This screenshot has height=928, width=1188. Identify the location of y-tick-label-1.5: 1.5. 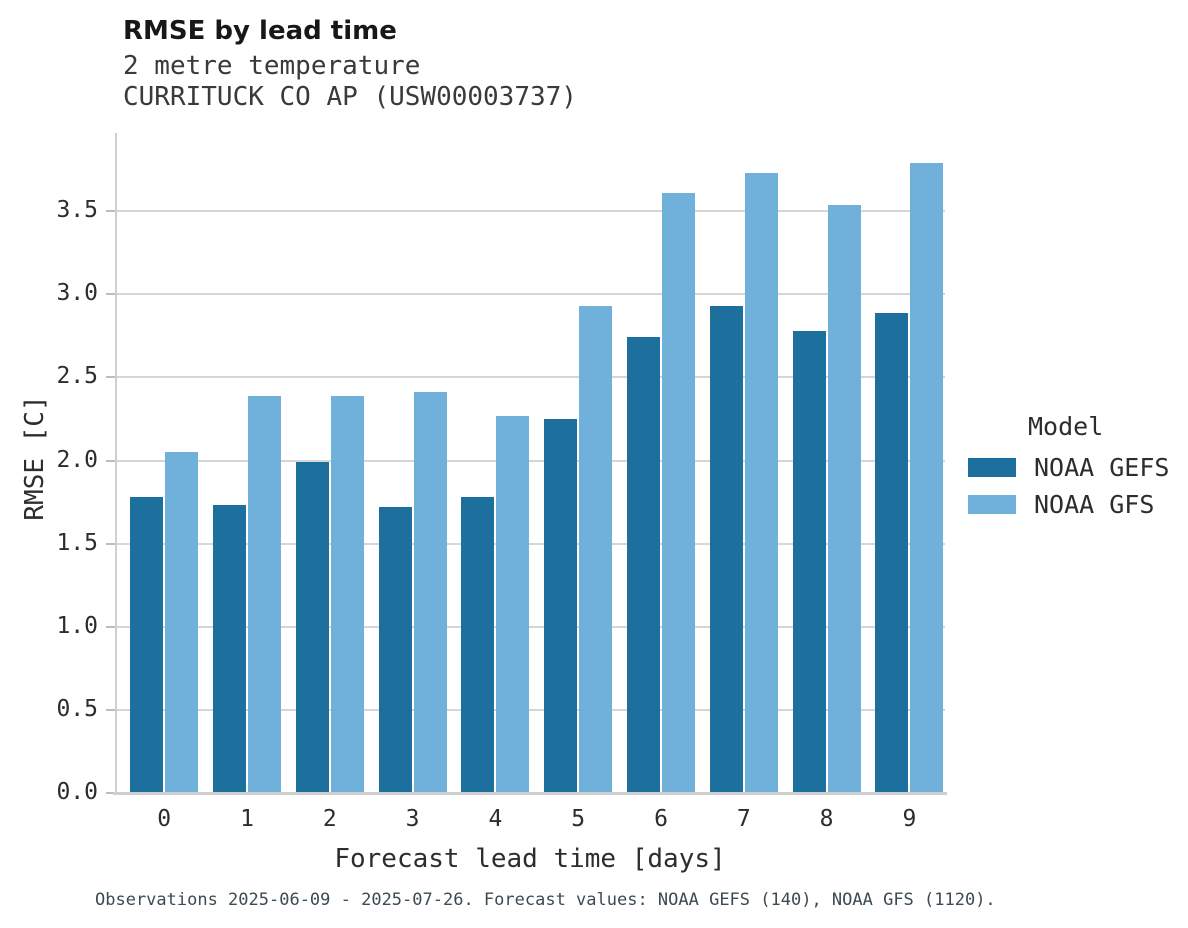
(77, 542).